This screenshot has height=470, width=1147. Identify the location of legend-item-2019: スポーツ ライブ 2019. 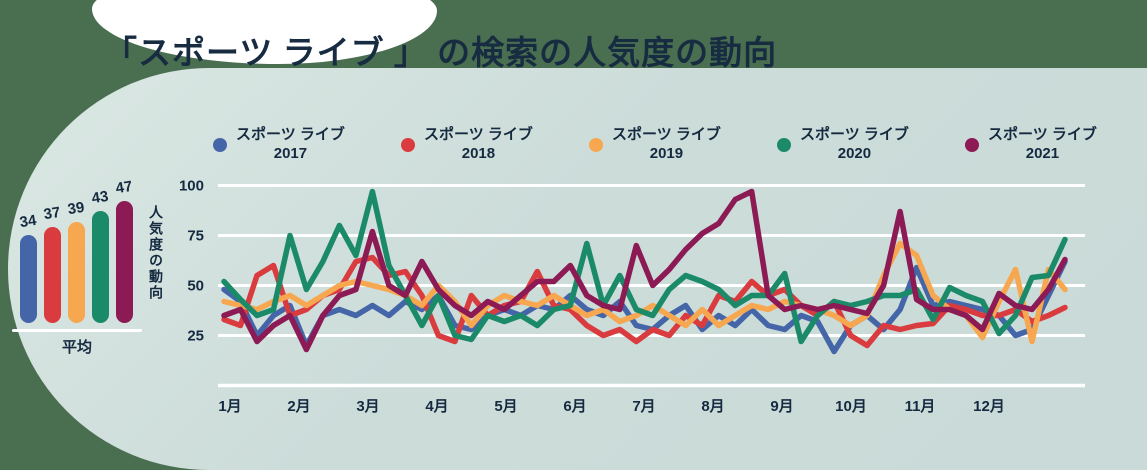
(655, 145).